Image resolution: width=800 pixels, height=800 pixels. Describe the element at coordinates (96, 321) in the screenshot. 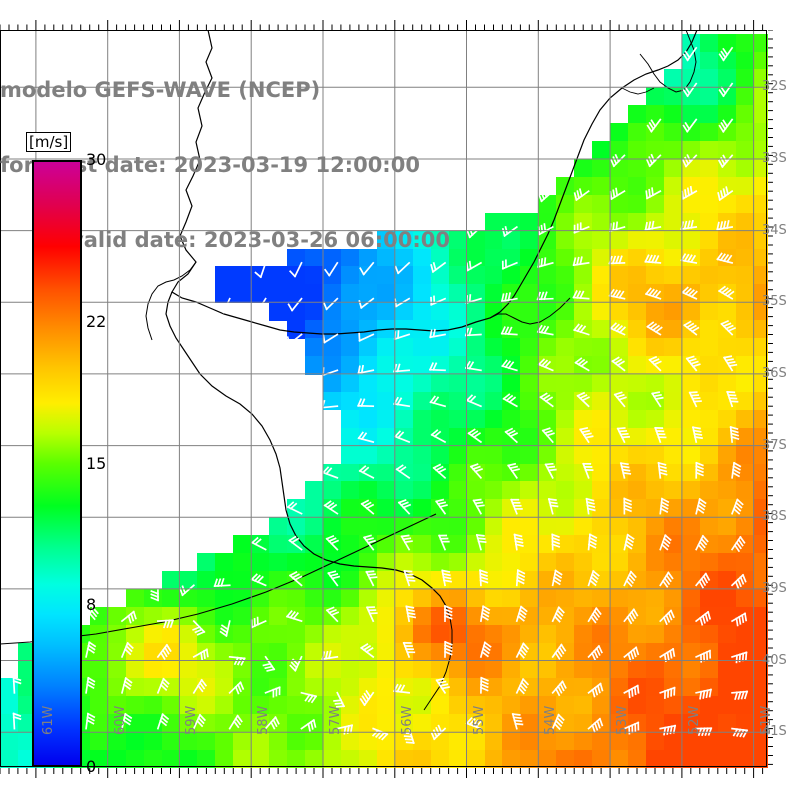

I see `colorbar-tick-label: 22` at that location.